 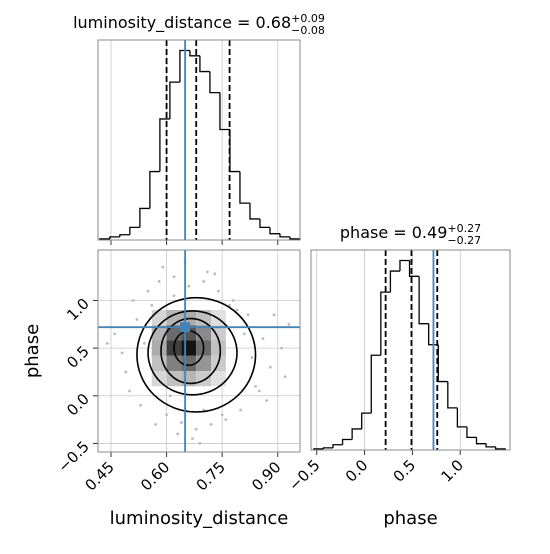 I want to click on title-sup: +0.27, so click(x=464, y=228).